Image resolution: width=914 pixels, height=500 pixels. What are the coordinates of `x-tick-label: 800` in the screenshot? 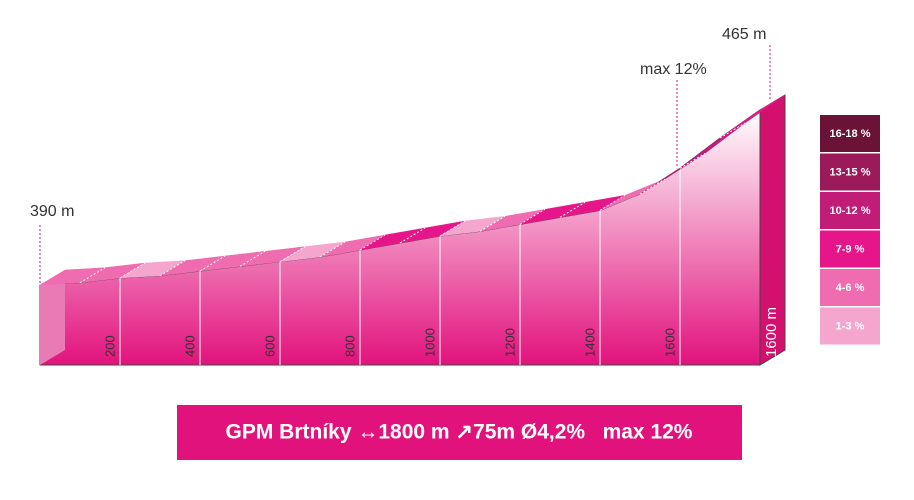 It's located at (349, 346).